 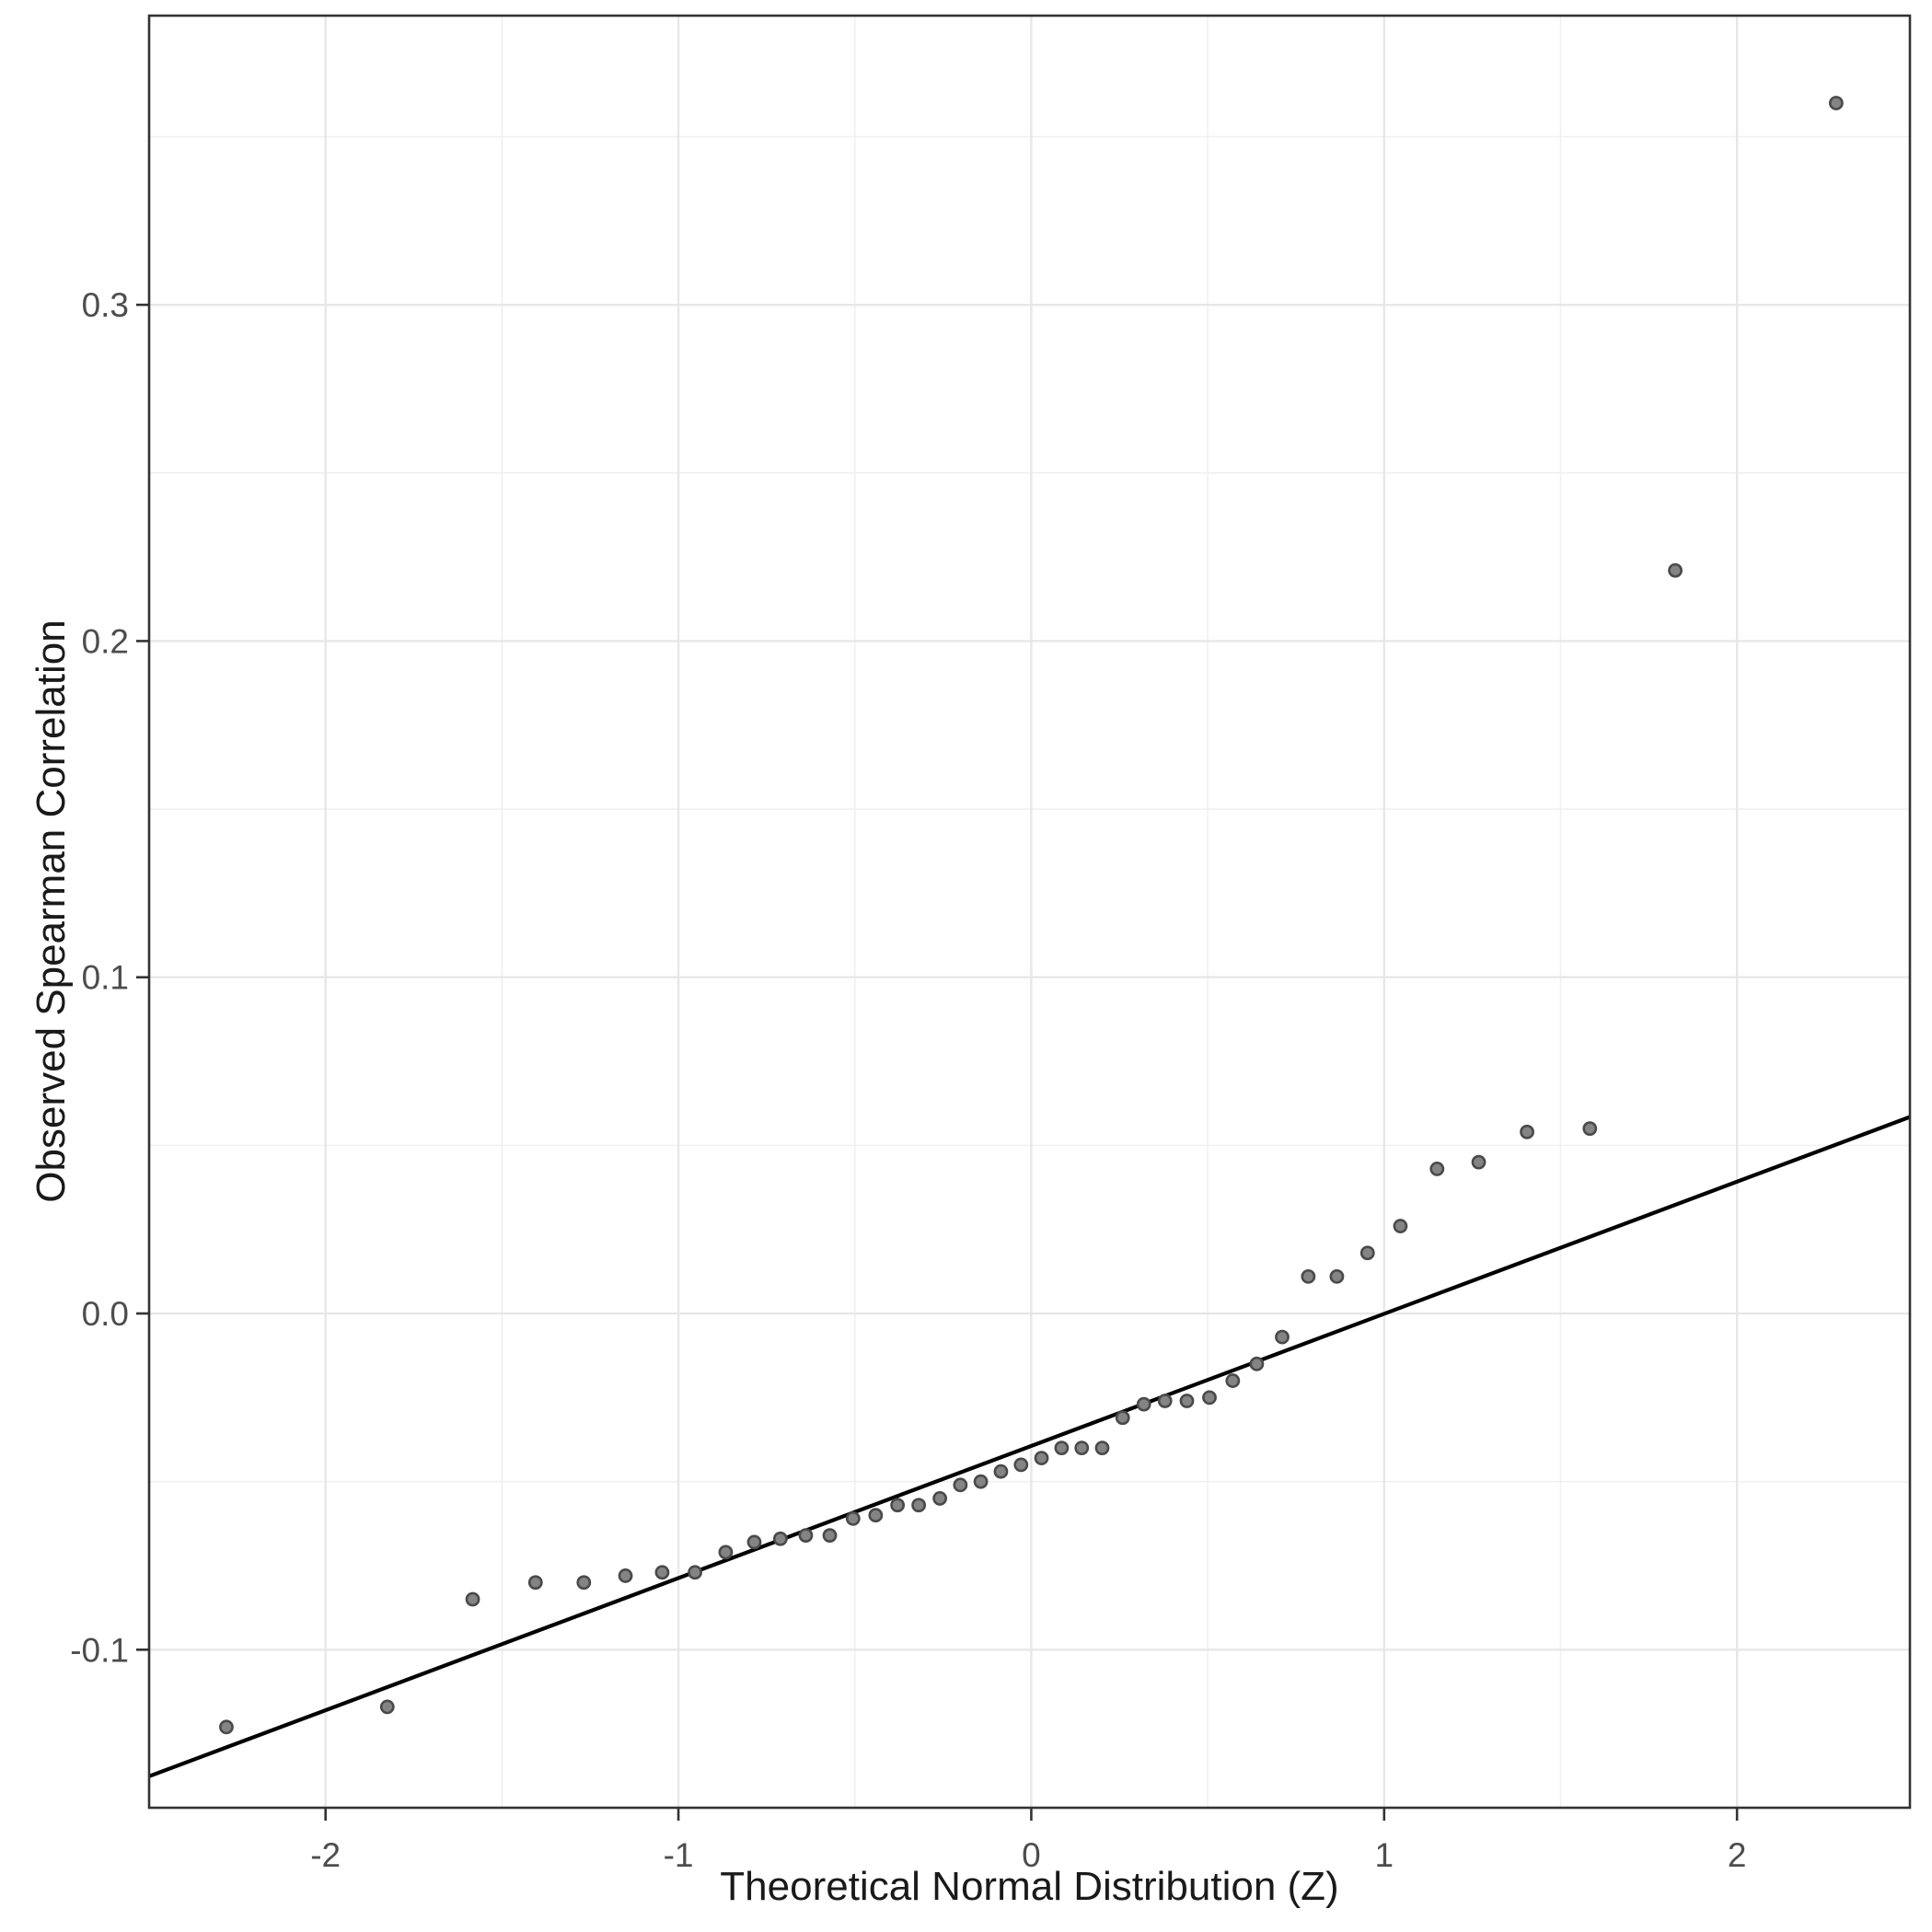 What do you see at coordinates (105, 1314) in the screenshot?
I see `y-tick-label: 0.0` at bounding box center [105, 1314].